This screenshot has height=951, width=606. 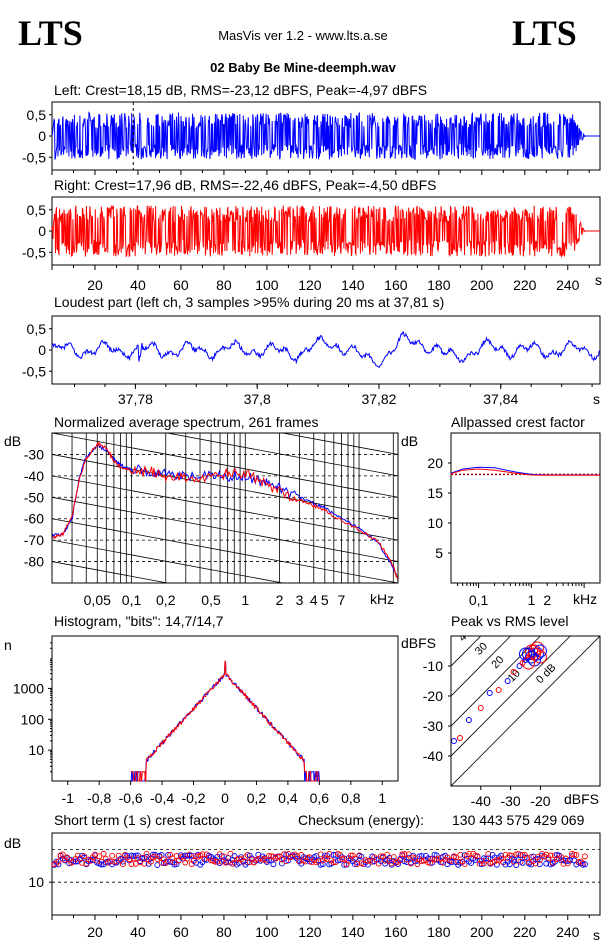 I want to click on spectrum-series-right, so click(x=225, y=511).